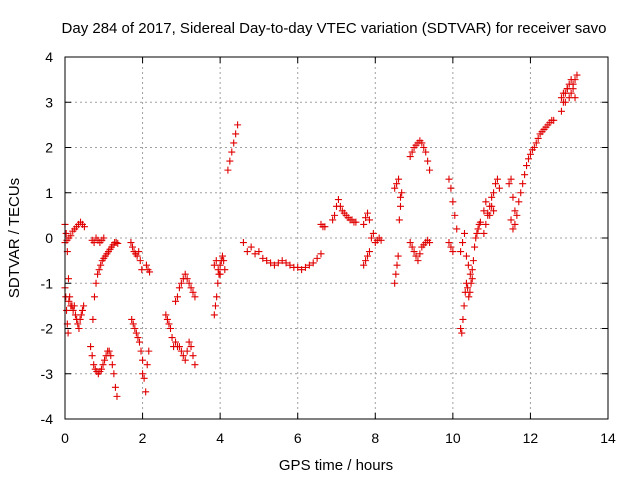 The image size is (640, 480). What do you see at coordinates (67, 310) in the screenshot?
I see `series-arc-c` at bounding box center [67, 310].